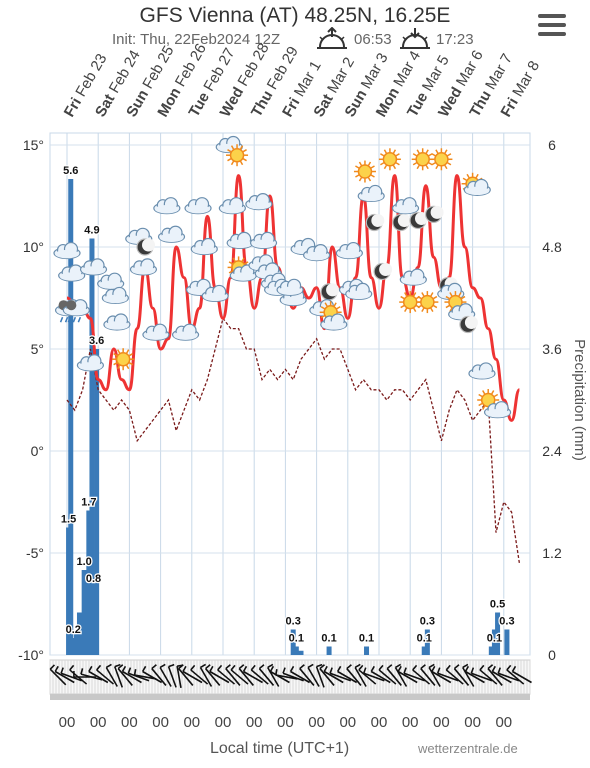  Describe the element at coordinates (455, 39) in the screenshot. I see `sunset-time: 17:23` at that location.